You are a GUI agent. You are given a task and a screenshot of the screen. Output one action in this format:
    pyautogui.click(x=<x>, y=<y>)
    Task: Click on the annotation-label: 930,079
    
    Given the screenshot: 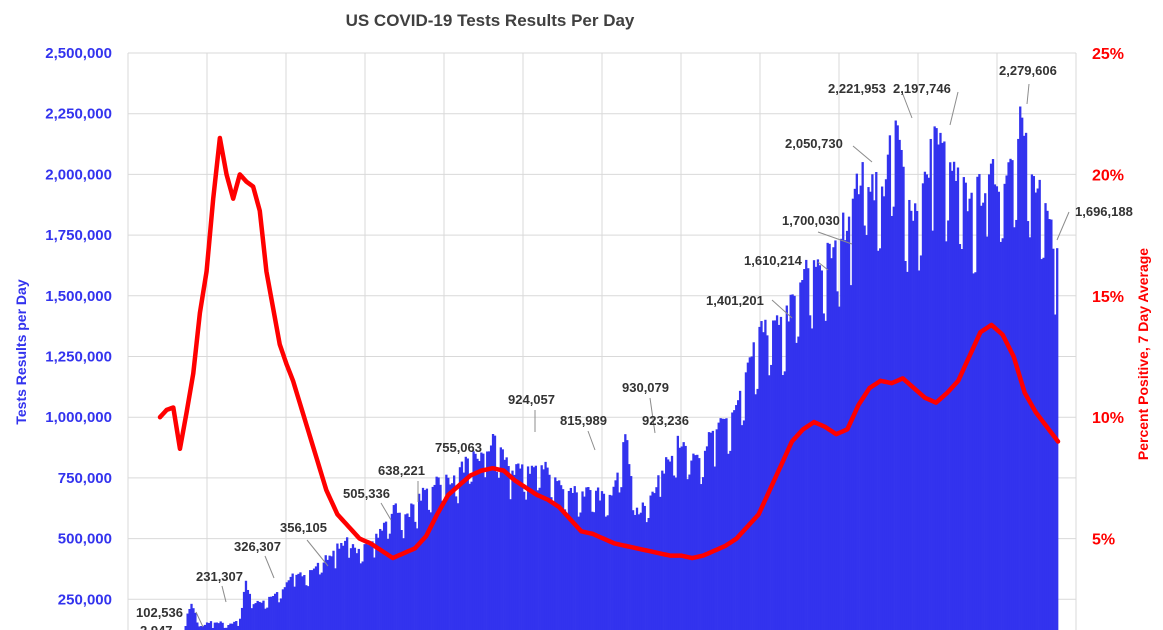 What is the action you would take?
    pyautogui.click(x=645, y=387)
    